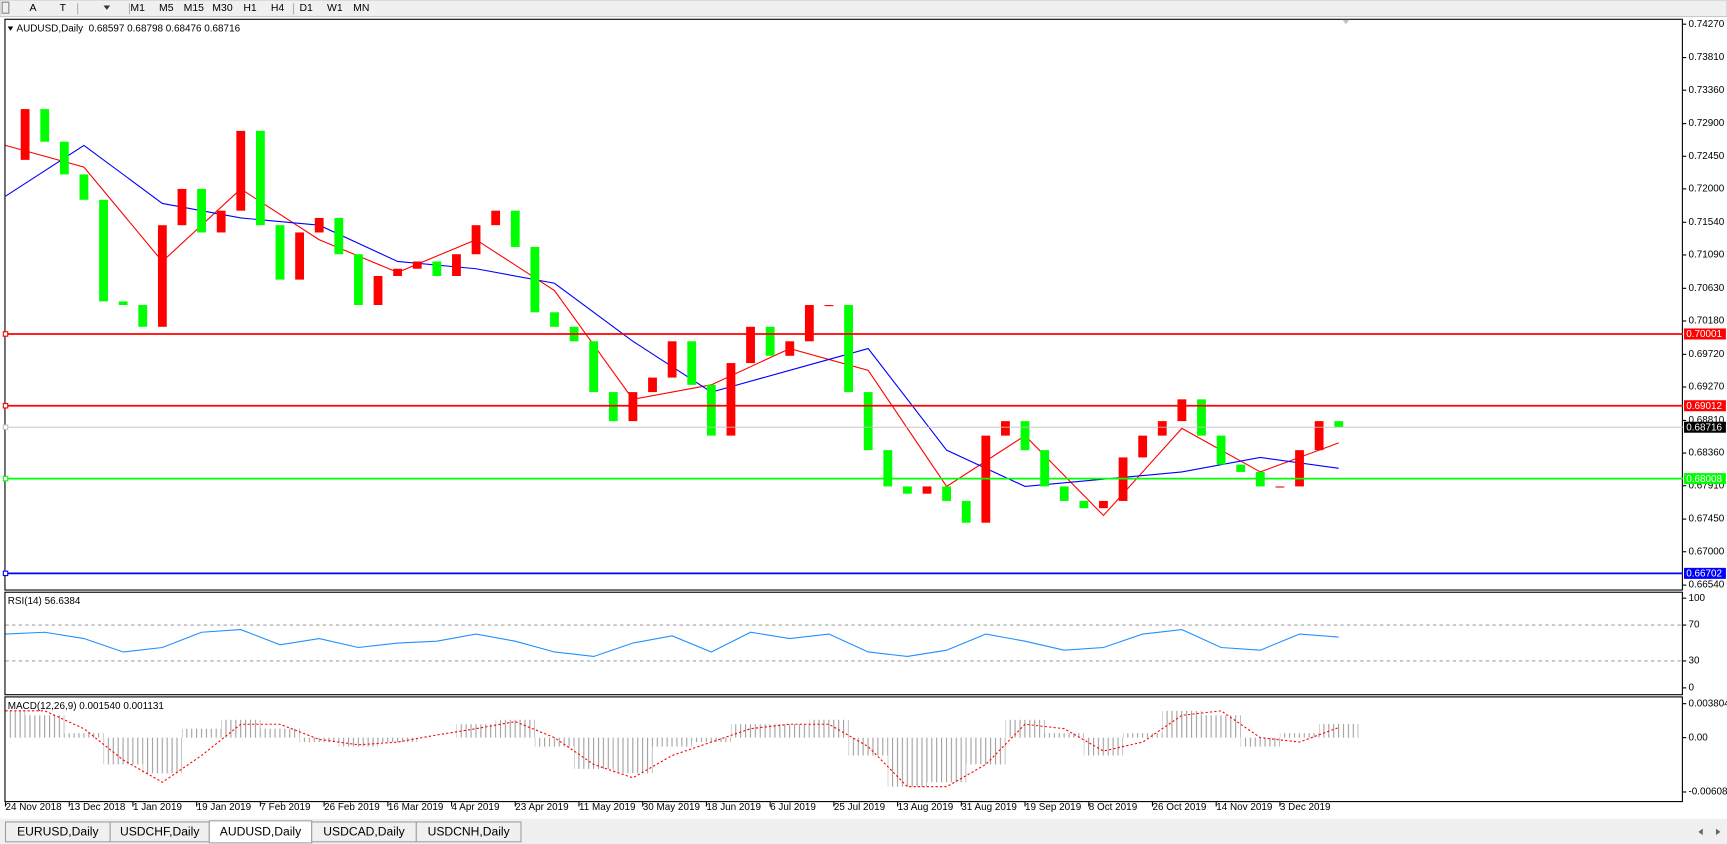 This screenshot has width=1727, height=844. Describe the element at coordinates (222, 8) in the screenshot. I see `toolbar-button: M30` at that location.